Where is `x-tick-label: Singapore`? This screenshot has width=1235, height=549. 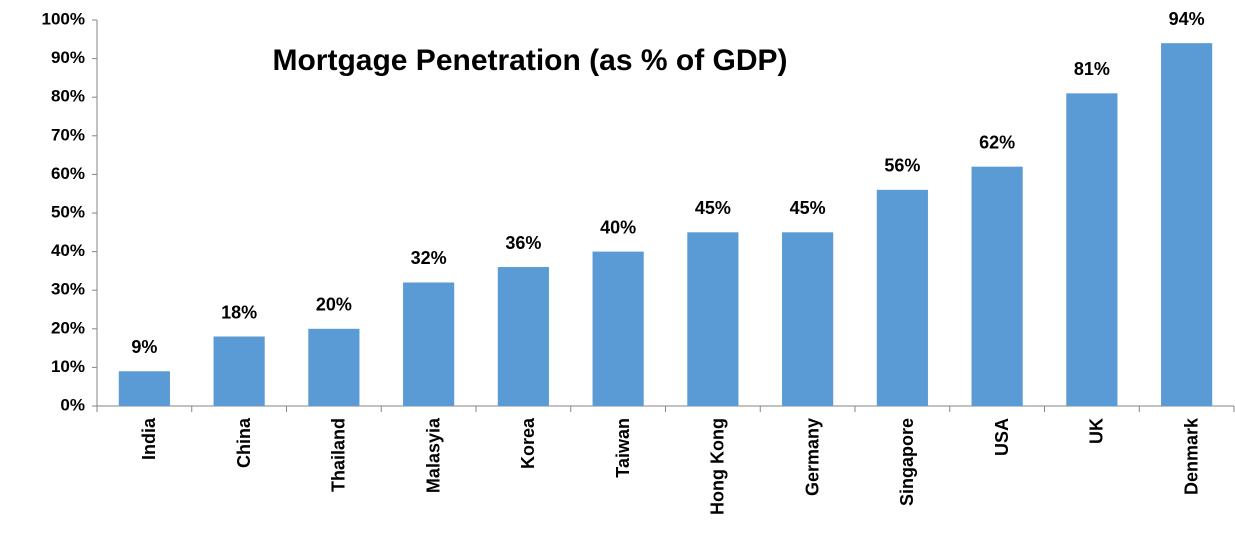
x-tick-label: Singapore is located at coordinates (907, 462).